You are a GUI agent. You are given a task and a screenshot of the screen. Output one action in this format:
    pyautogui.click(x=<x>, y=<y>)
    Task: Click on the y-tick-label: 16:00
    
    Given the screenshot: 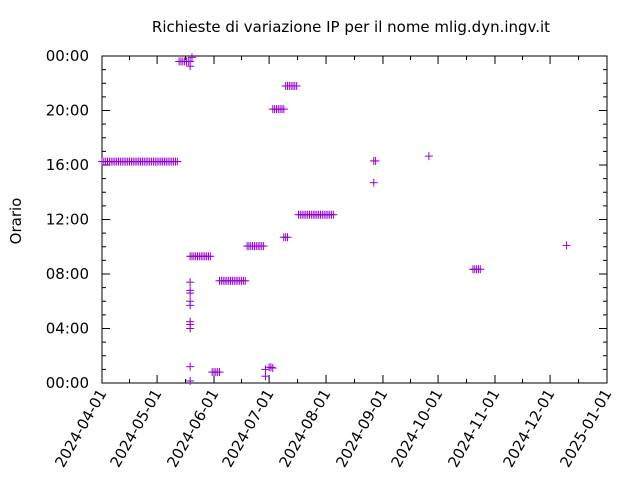 What is the action you would take?
    pyautogui.click(x=67, y=165)
    